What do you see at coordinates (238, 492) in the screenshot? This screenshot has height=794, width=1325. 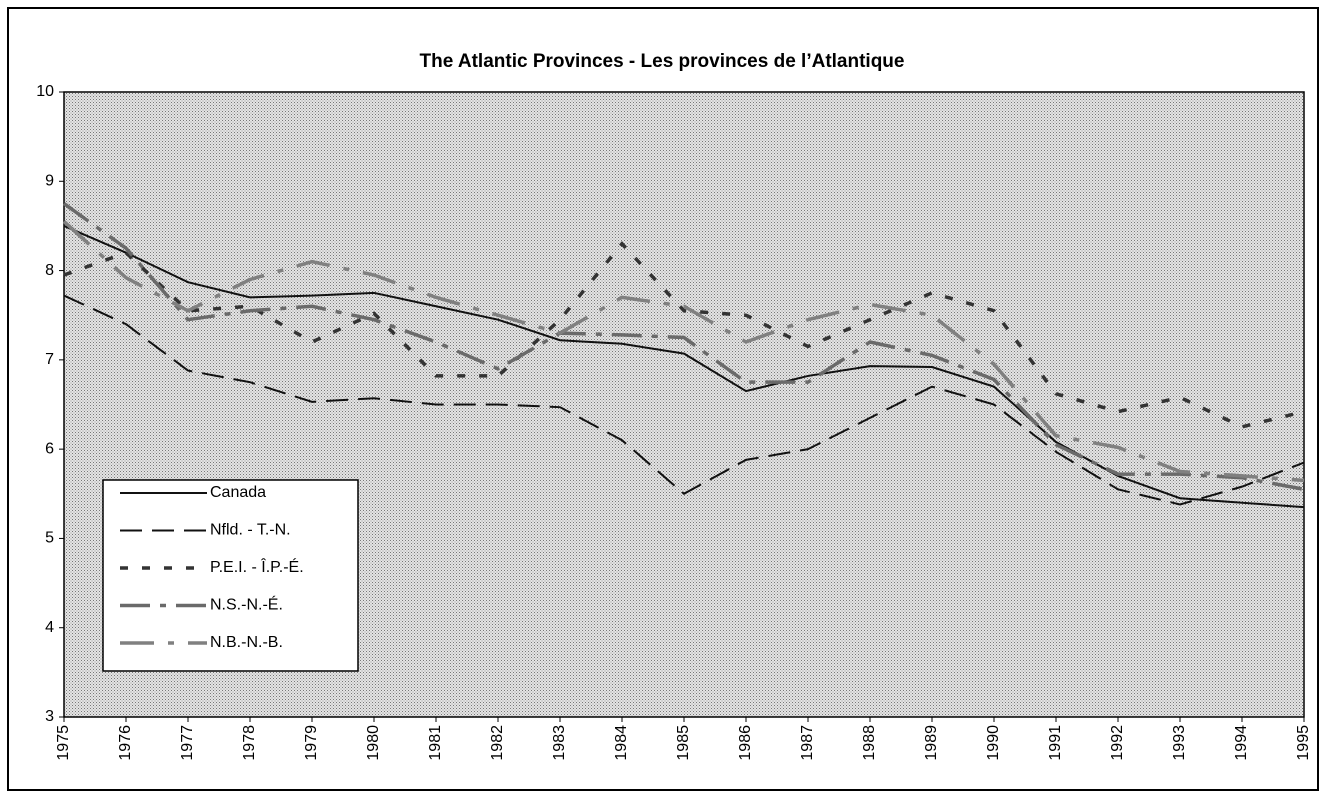 I see `legend-label: Canada` at bounding box center [238, 492].